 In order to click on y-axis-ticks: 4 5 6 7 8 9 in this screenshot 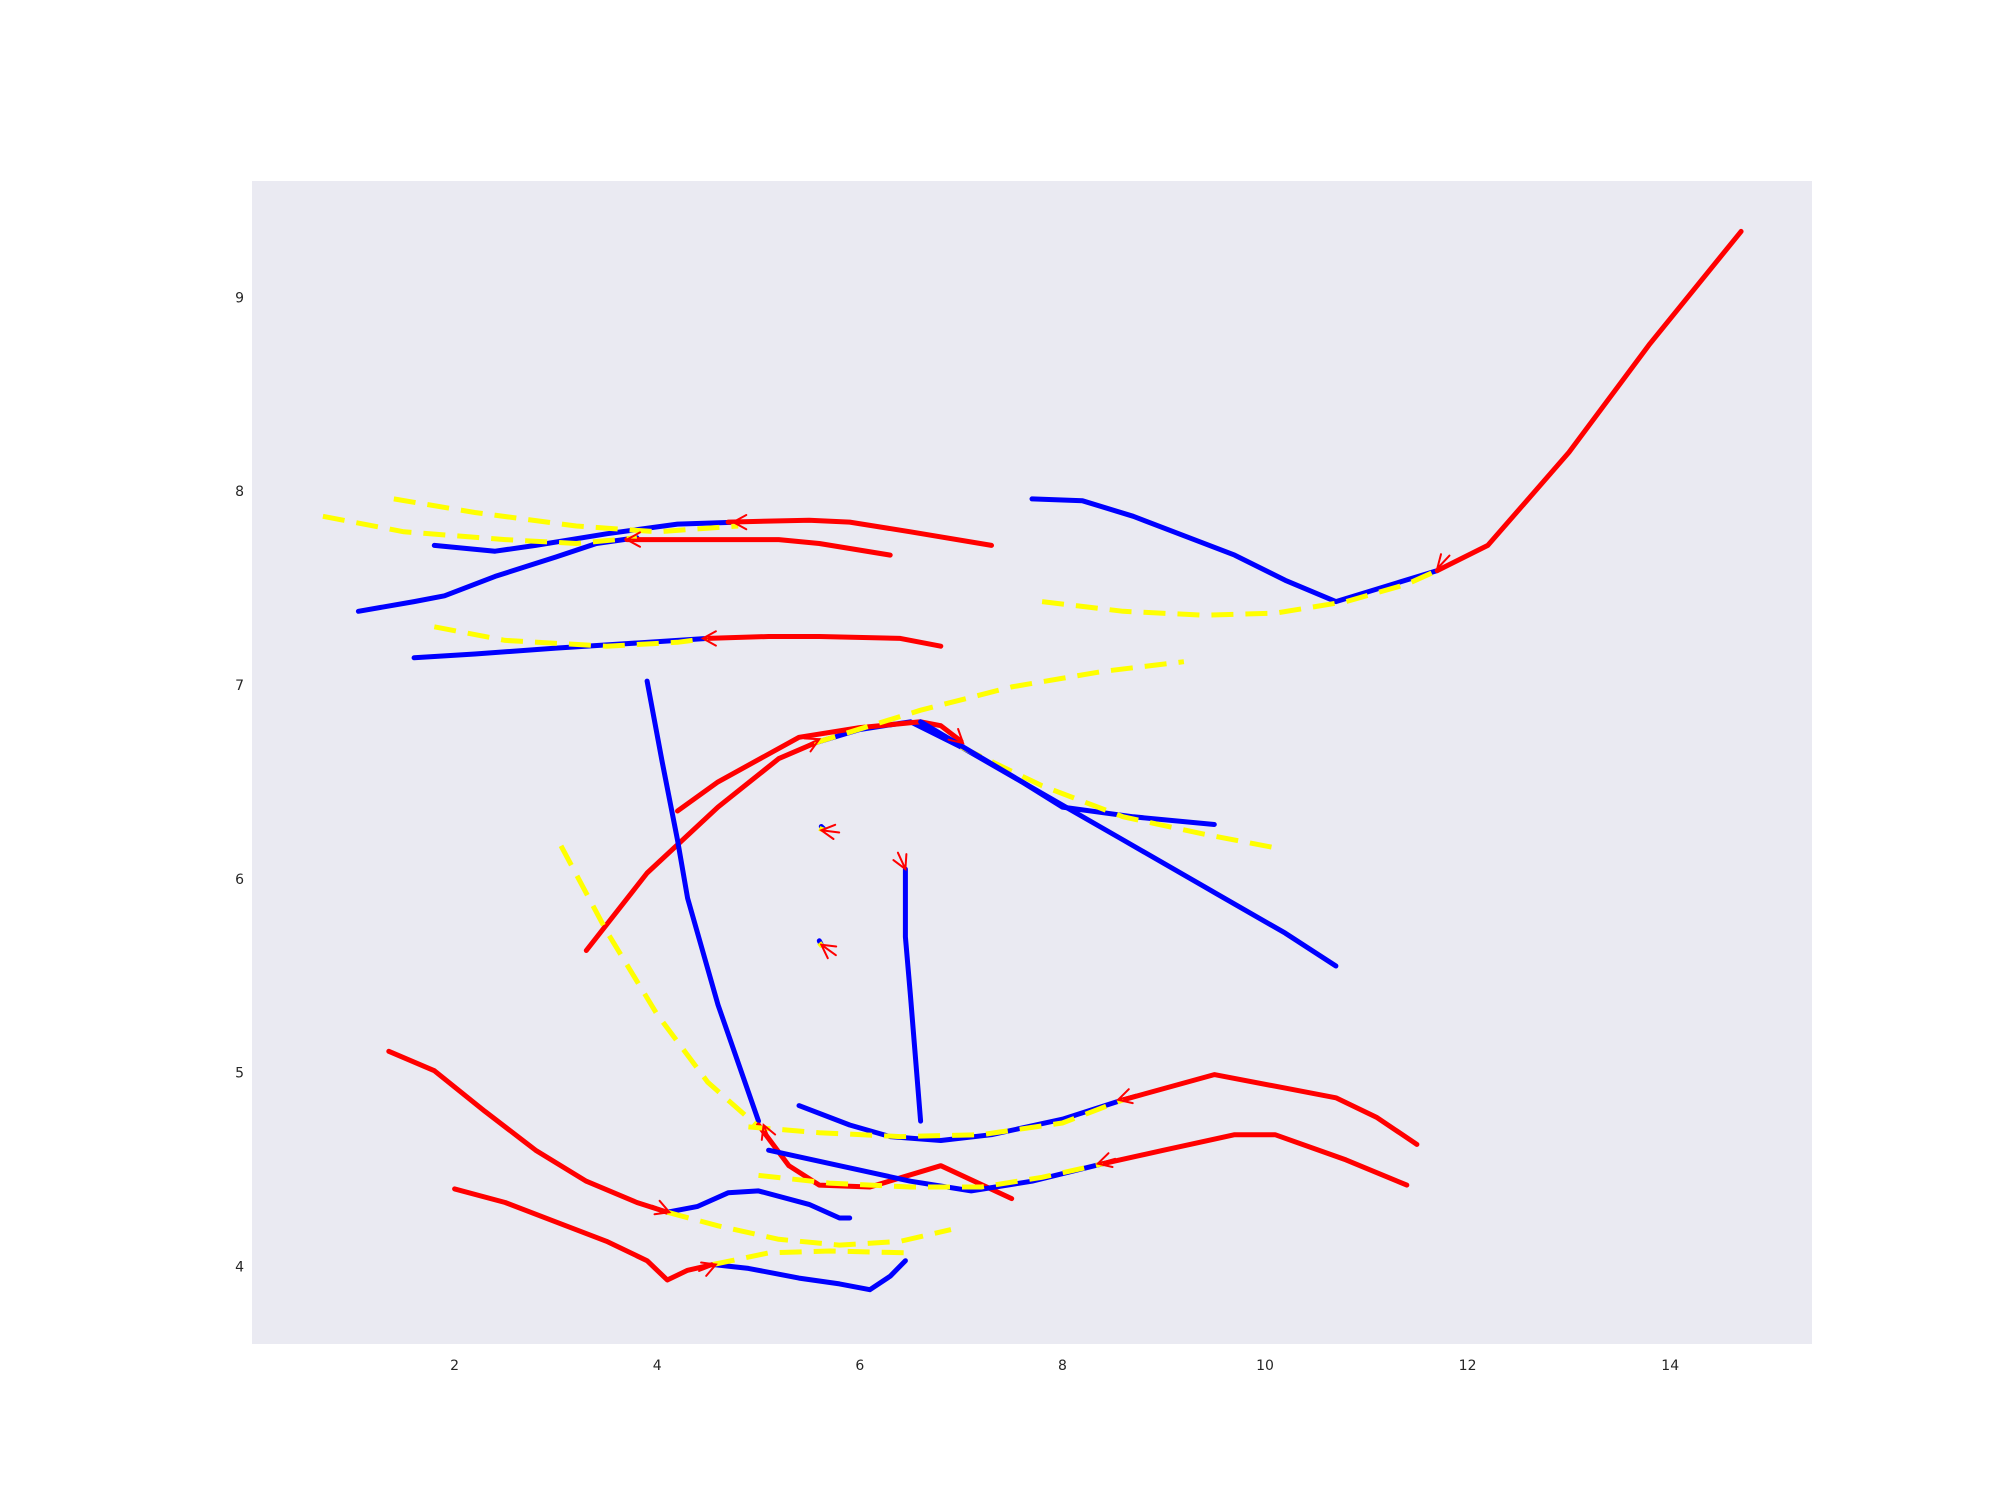, I will do `click(239, 782)`.